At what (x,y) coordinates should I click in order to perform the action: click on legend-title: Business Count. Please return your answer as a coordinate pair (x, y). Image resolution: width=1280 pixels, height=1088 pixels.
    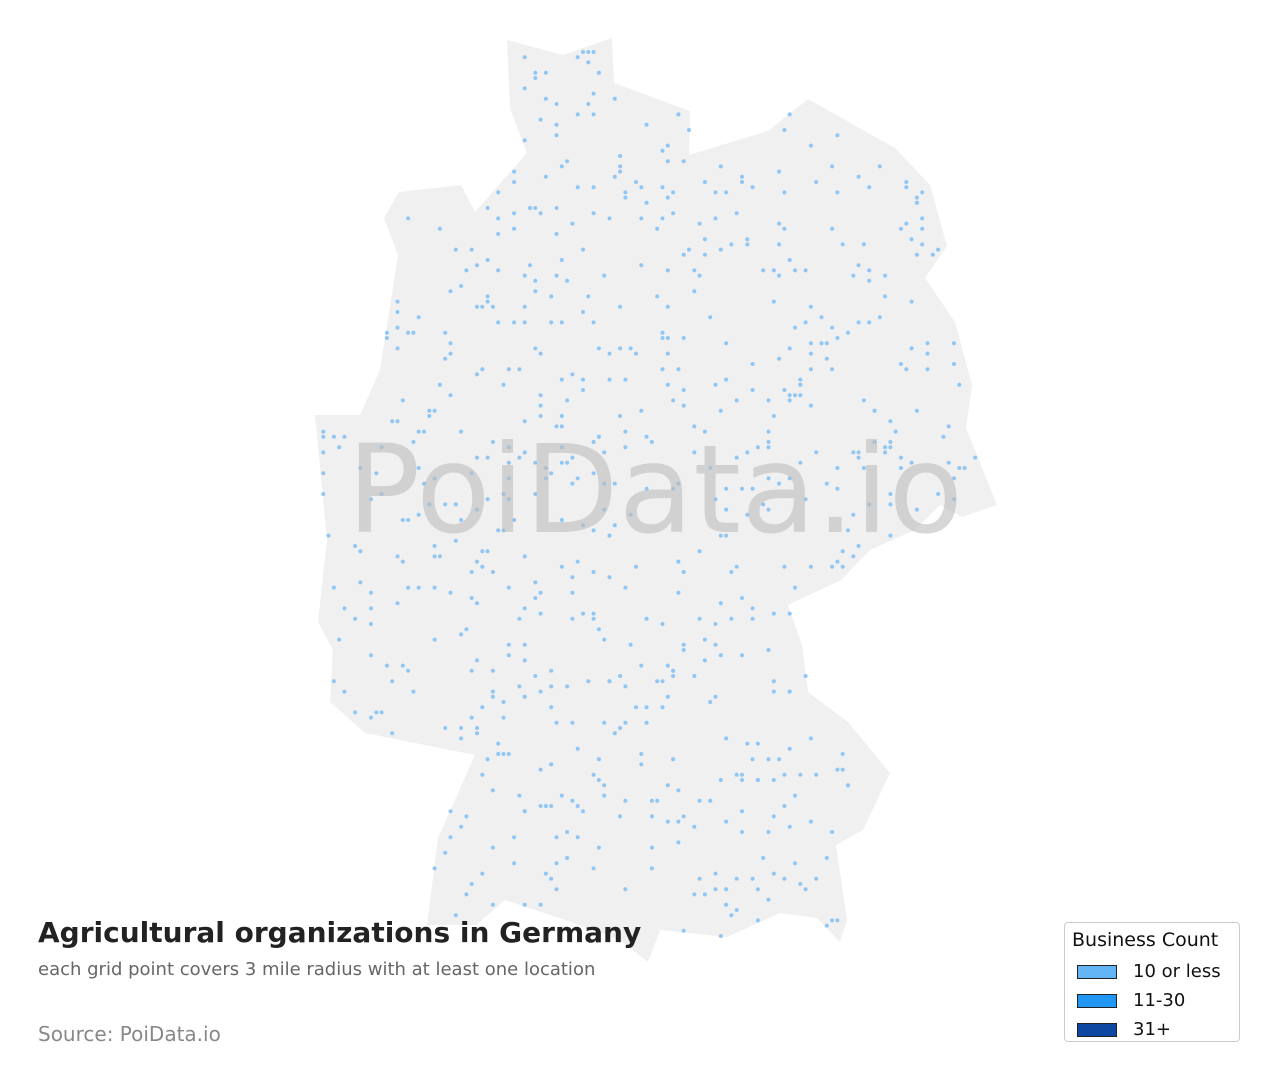
    Looking at the image, I should click on (1145, 940).